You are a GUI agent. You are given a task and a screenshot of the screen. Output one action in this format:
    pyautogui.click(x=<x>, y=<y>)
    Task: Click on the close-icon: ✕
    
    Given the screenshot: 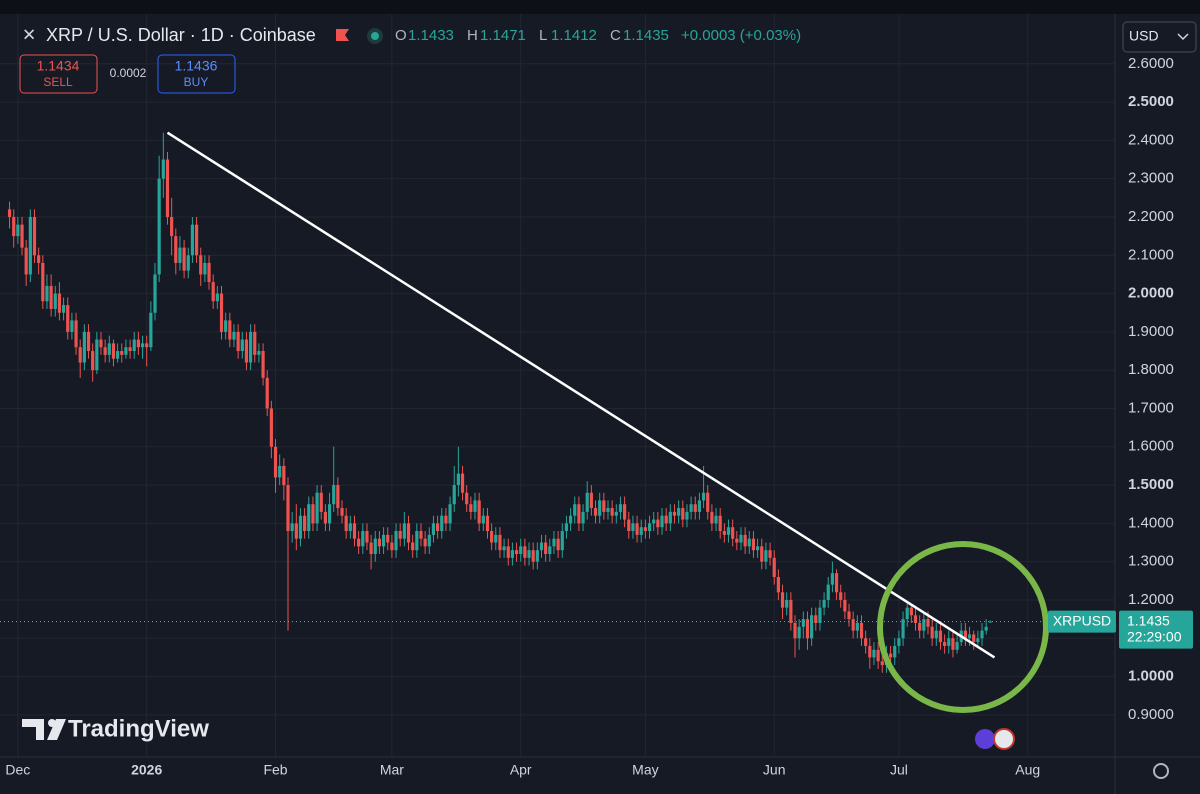 What is the action you would take?
    pyautogui.click(x=29, y=34)
    